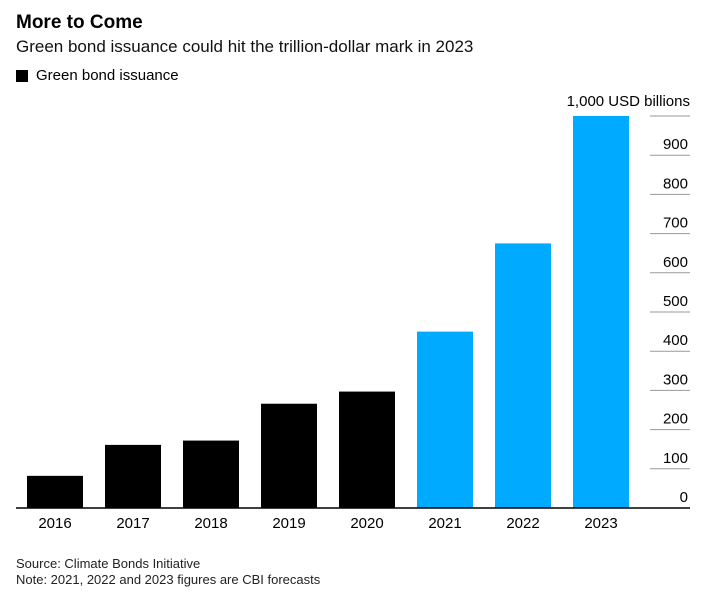 This screenshot has width=720, height=601. I want to click on y-tick-label: 700, so click(675, 223).